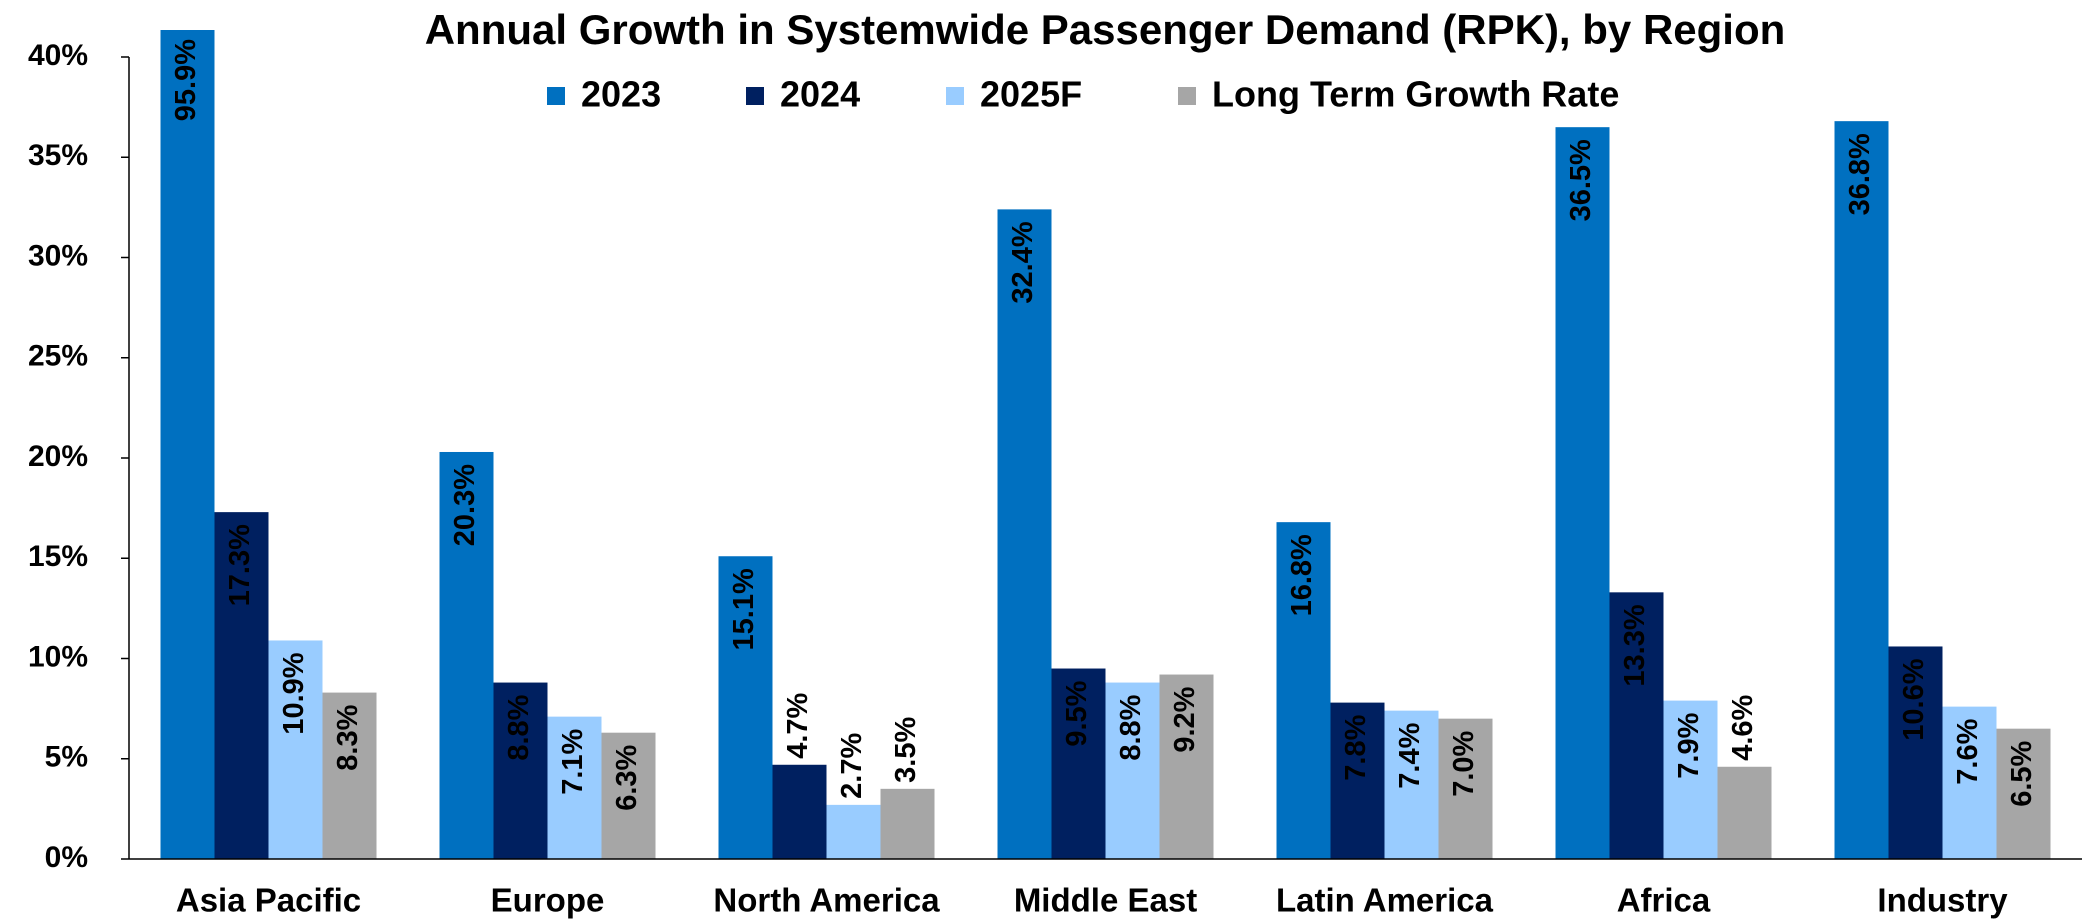 This screenshot has height=920, width=2082. I want to click on y-tick-label: 5%, so click(66, 757).